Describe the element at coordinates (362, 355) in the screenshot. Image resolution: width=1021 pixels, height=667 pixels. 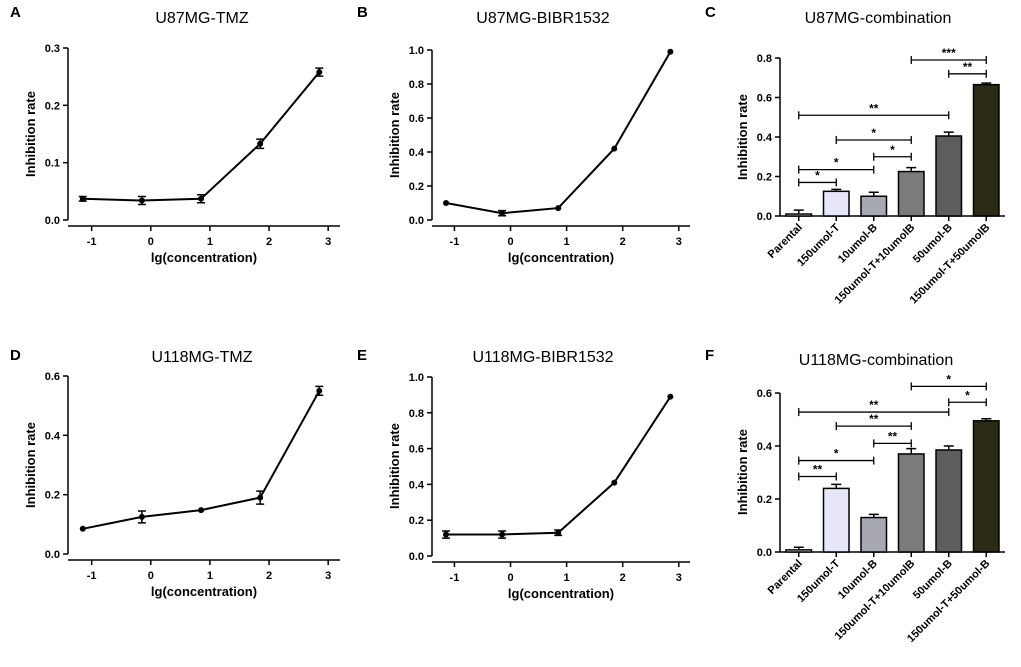
I see `panel-e-label: E` at that location.